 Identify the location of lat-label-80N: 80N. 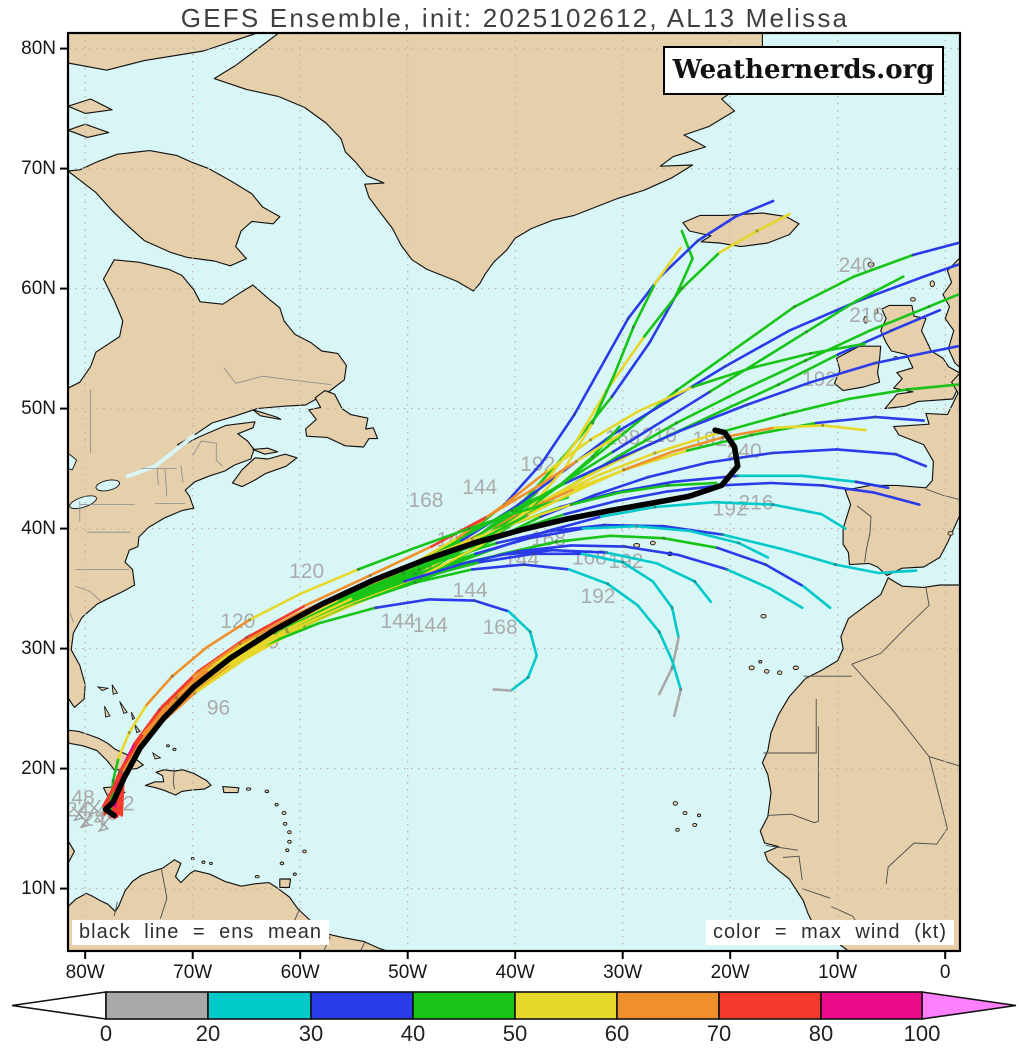
(38, 48).